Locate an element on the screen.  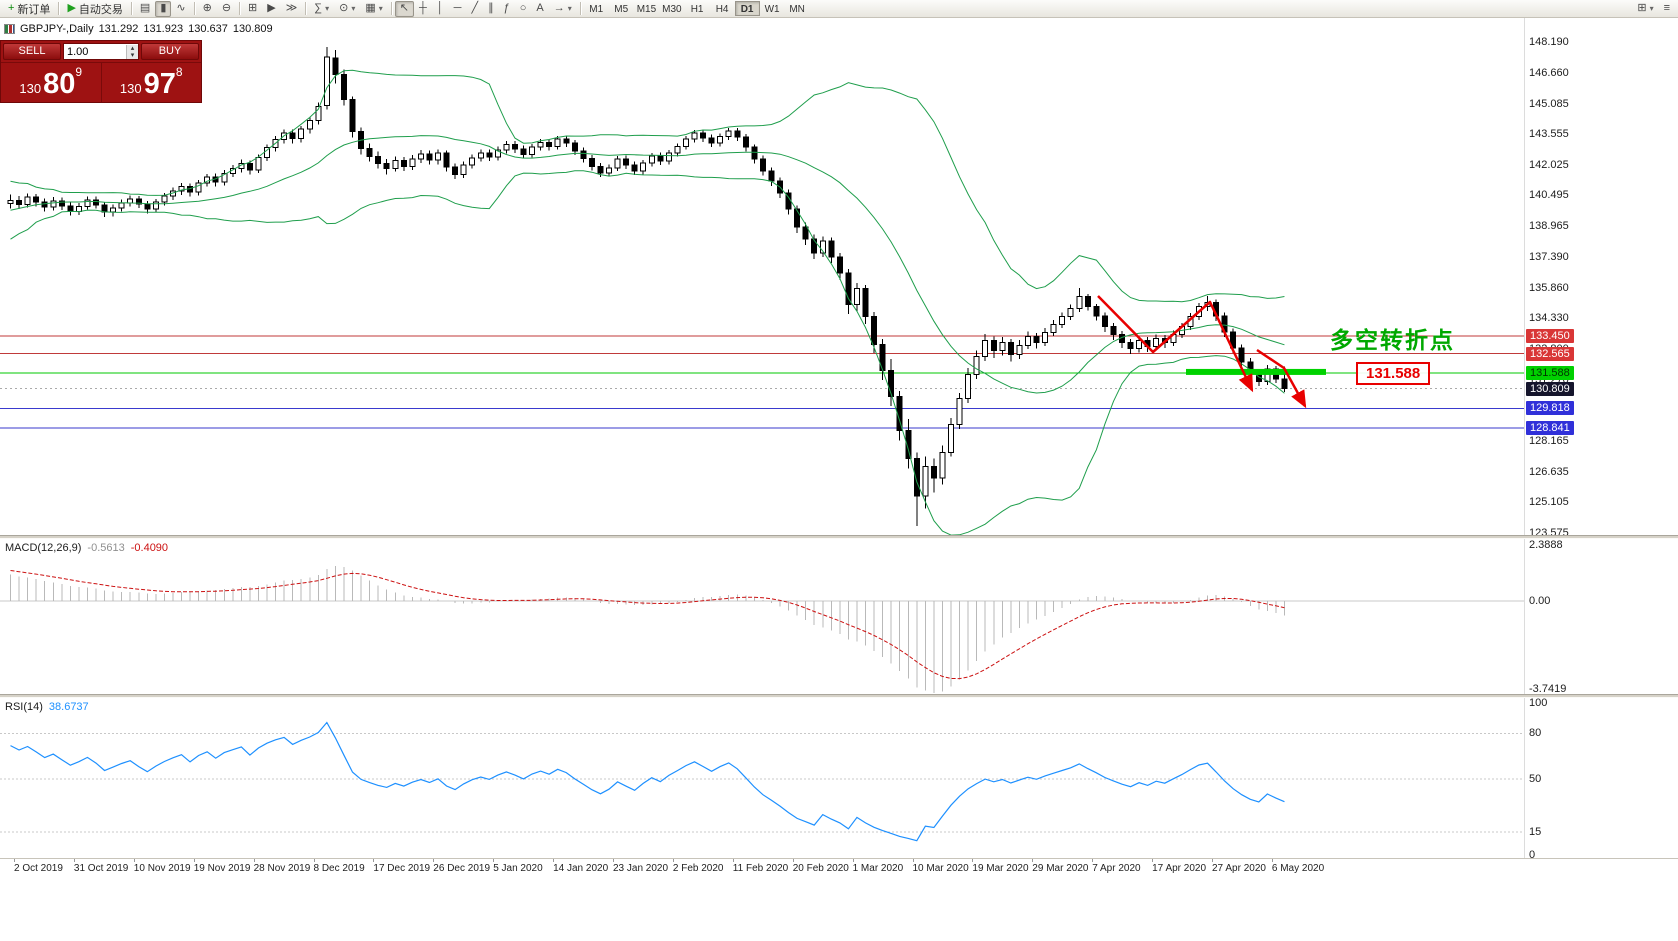
rsi-axis: 100 80 50 15 0 is located at coordinates (1601, 779).